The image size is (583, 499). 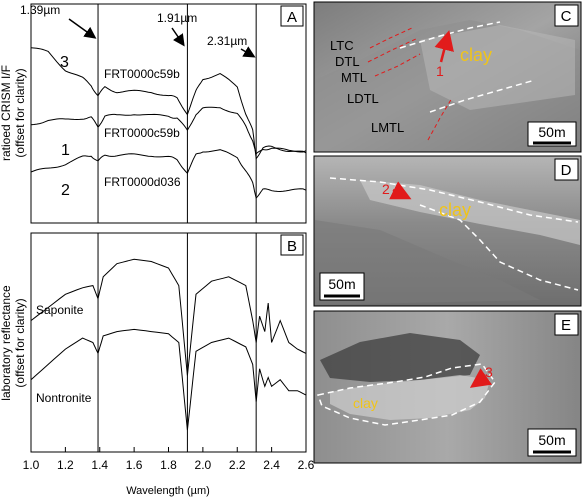 I want to click on x-tick-label: 2.6, so click(x=306, y=465).